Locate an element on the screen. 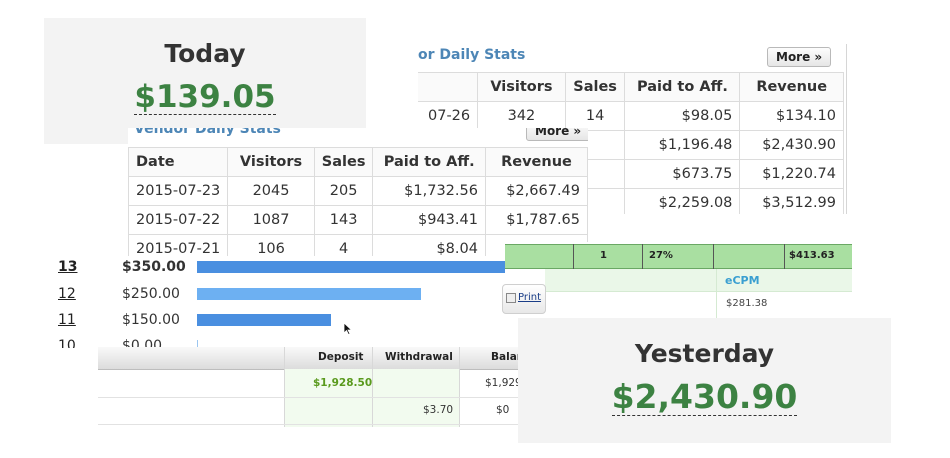  yesterday-amount: $2,430.90 is located at coordinates (704, 396).